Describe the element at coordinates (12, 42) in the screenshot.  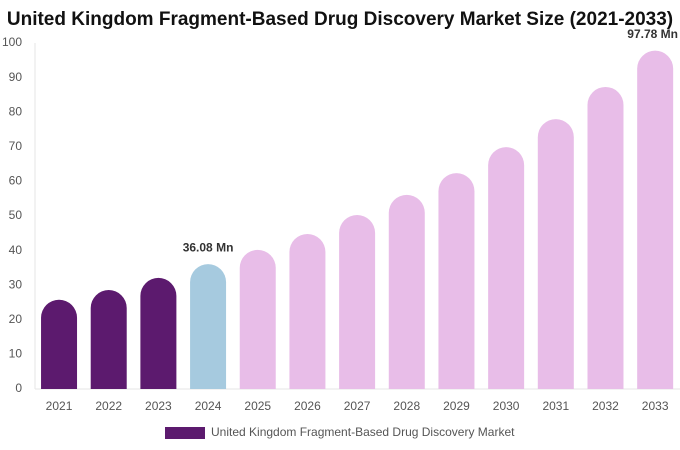
I see `y-tick-label: 100` at that location.